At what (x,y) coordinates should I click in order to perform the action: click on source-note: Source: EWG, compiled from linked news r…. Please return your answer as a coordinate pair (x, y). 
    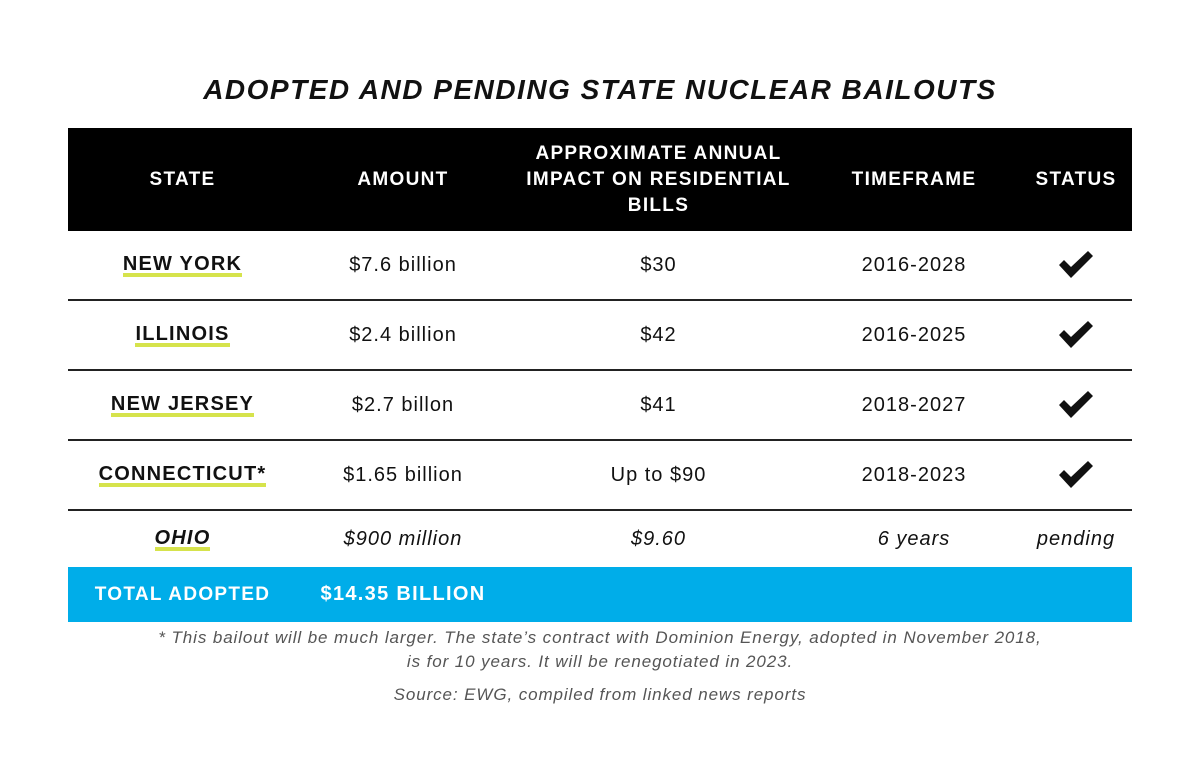
    Looking at the image, I should click on (600, 694).